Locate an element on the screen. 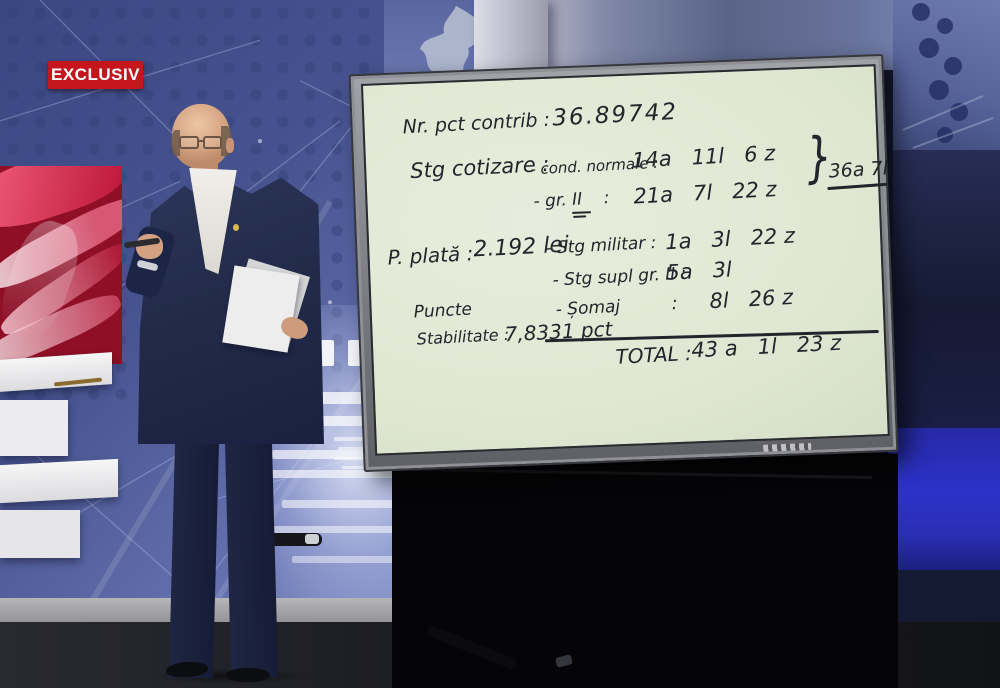 This screenshot has height=688, width=1000. marker-cap is located at coordinates (312, 539).